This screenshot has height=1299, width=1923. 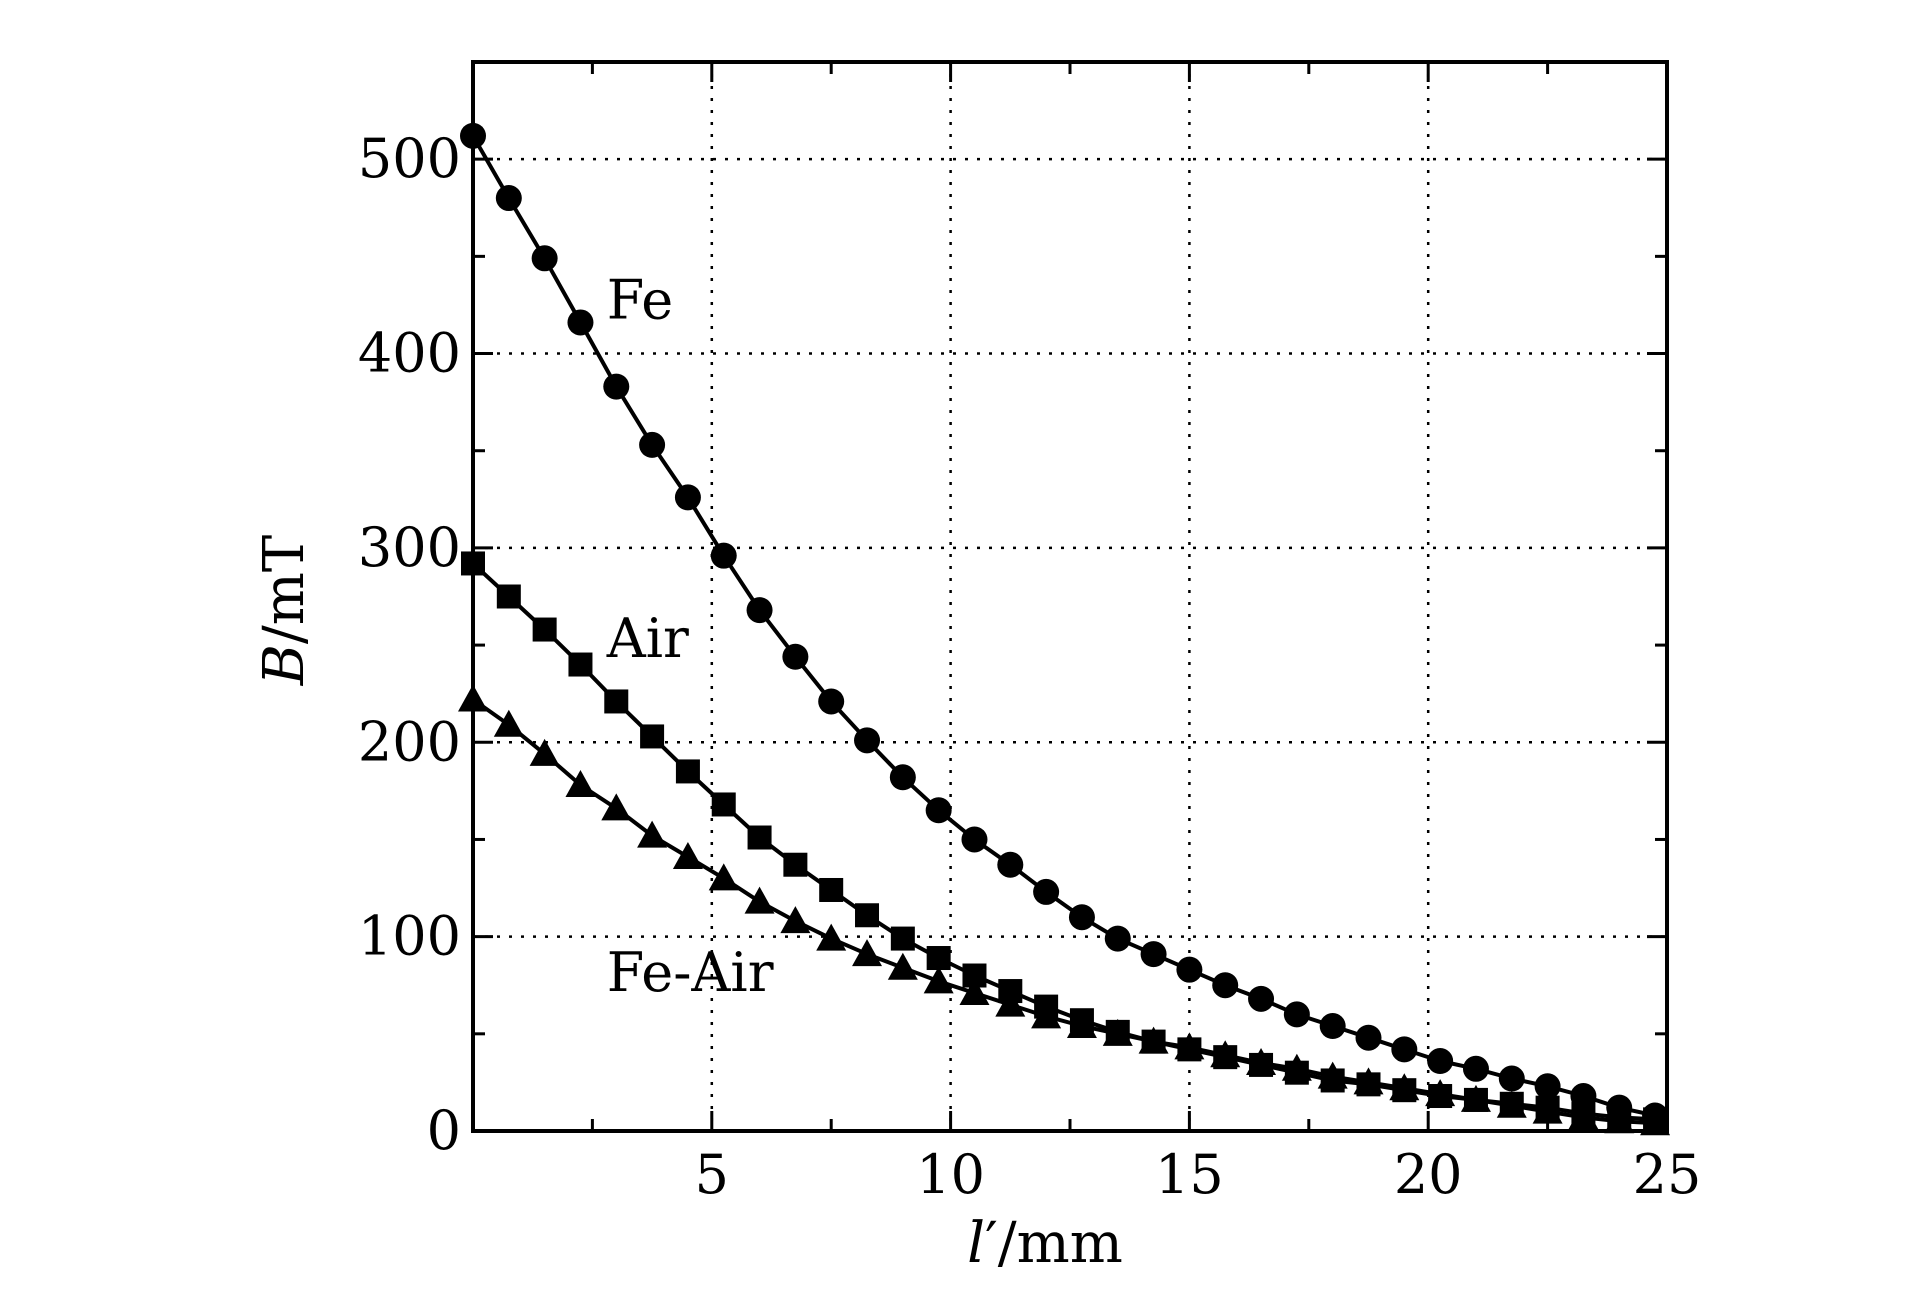 What do you see at coordinates (1189, 1174) in the screenshot?
I see `x-tick-label: 15` at bounding box center [1189, 1174].